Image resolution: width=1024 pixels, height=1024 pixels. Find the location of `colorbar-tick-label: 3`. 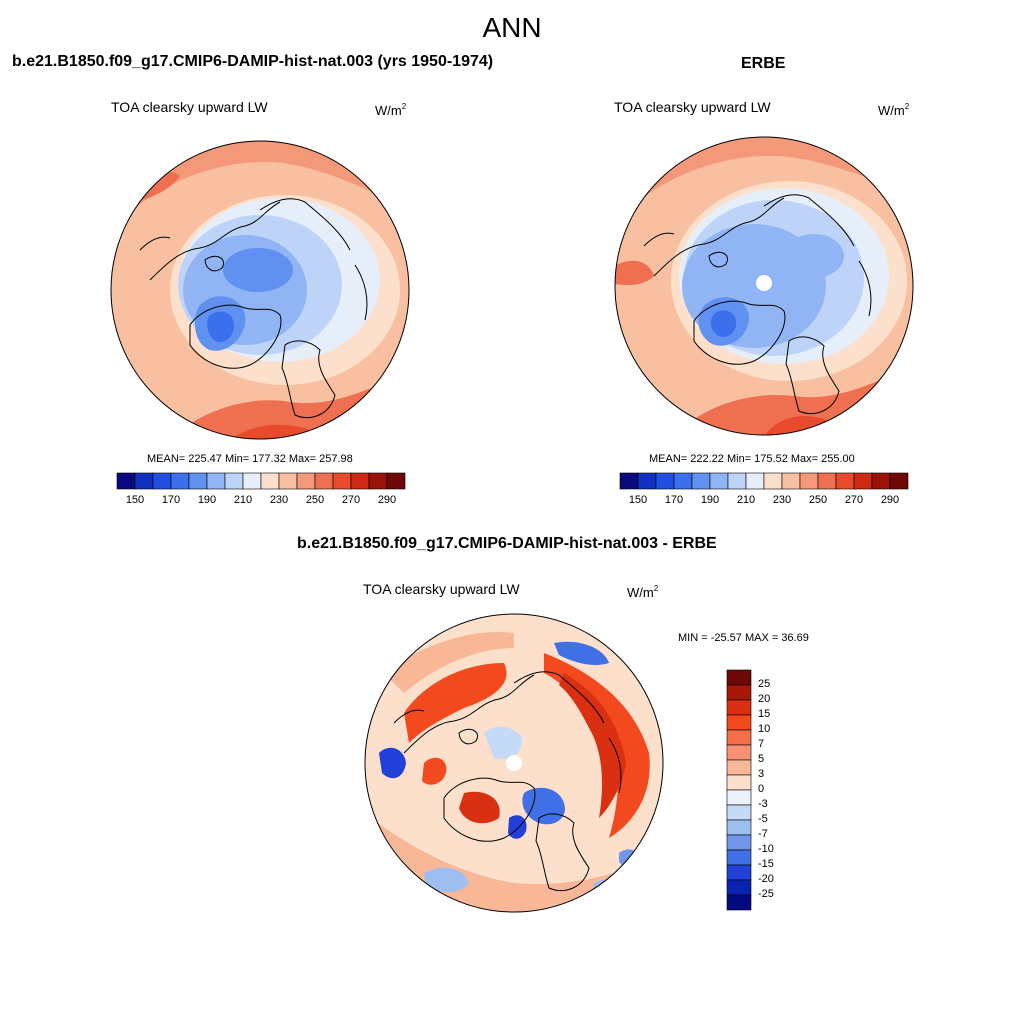

colorbar-tick-label: 3 is located at coordinates (761, 774).